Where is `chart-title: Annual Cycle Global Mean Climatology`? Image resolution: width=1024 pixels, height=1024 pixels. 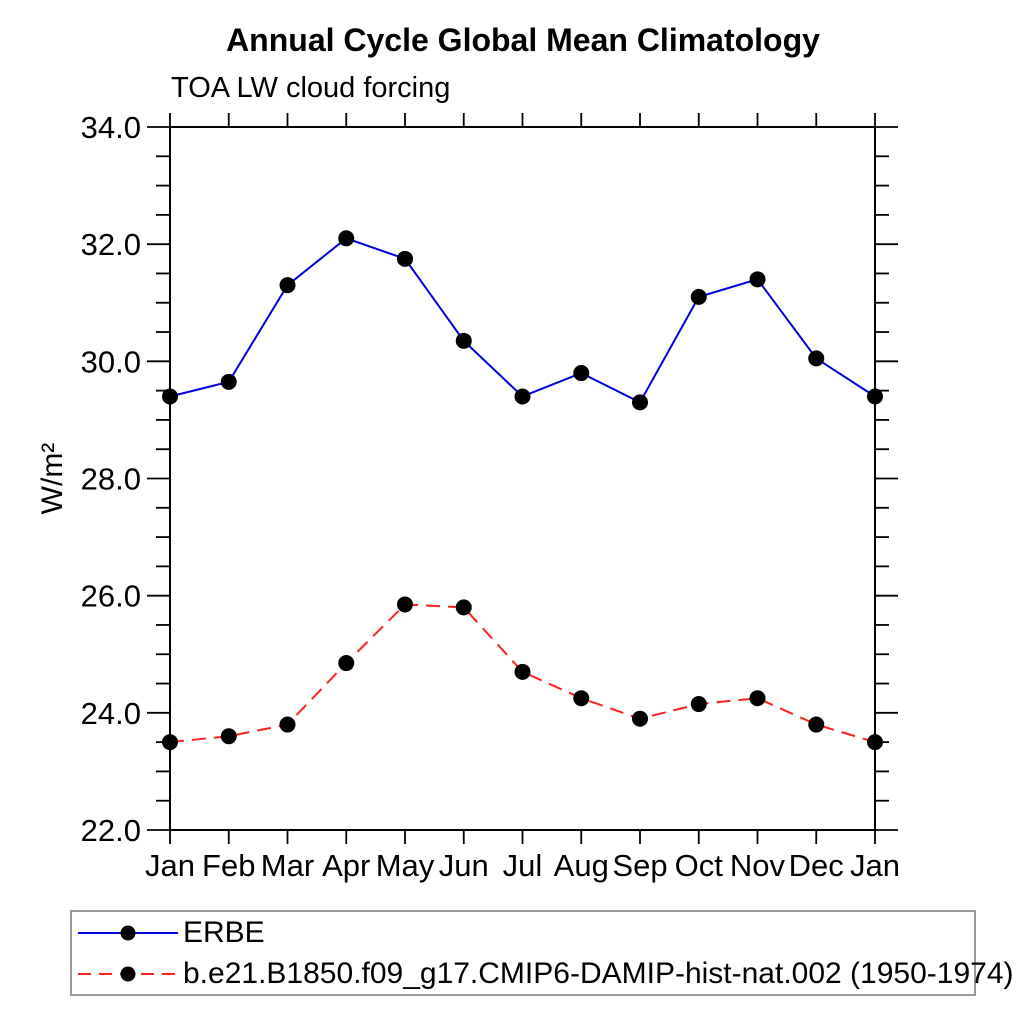 chart-title: Annual Cycle Global Mean Climatology is located at coordinates (523, 40).